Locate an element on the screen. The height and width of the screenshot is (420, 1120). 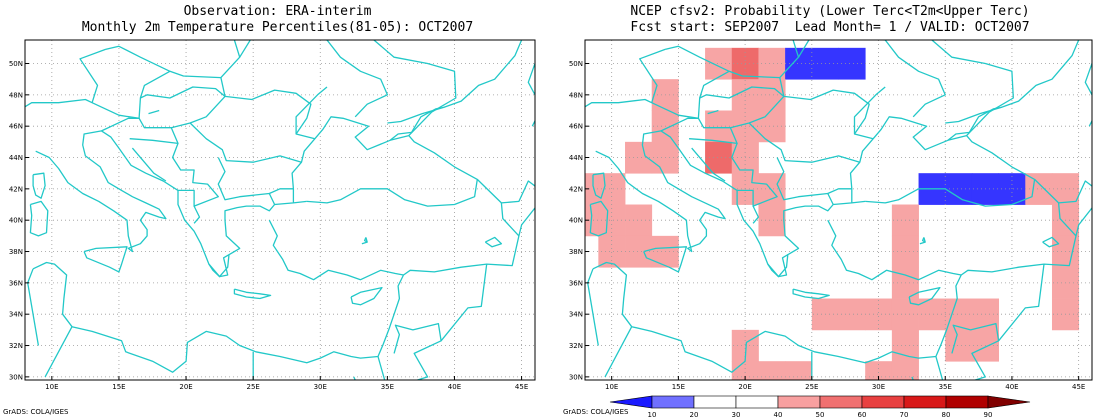
colorbar-label: 10 is located at coordinates (652, 415).